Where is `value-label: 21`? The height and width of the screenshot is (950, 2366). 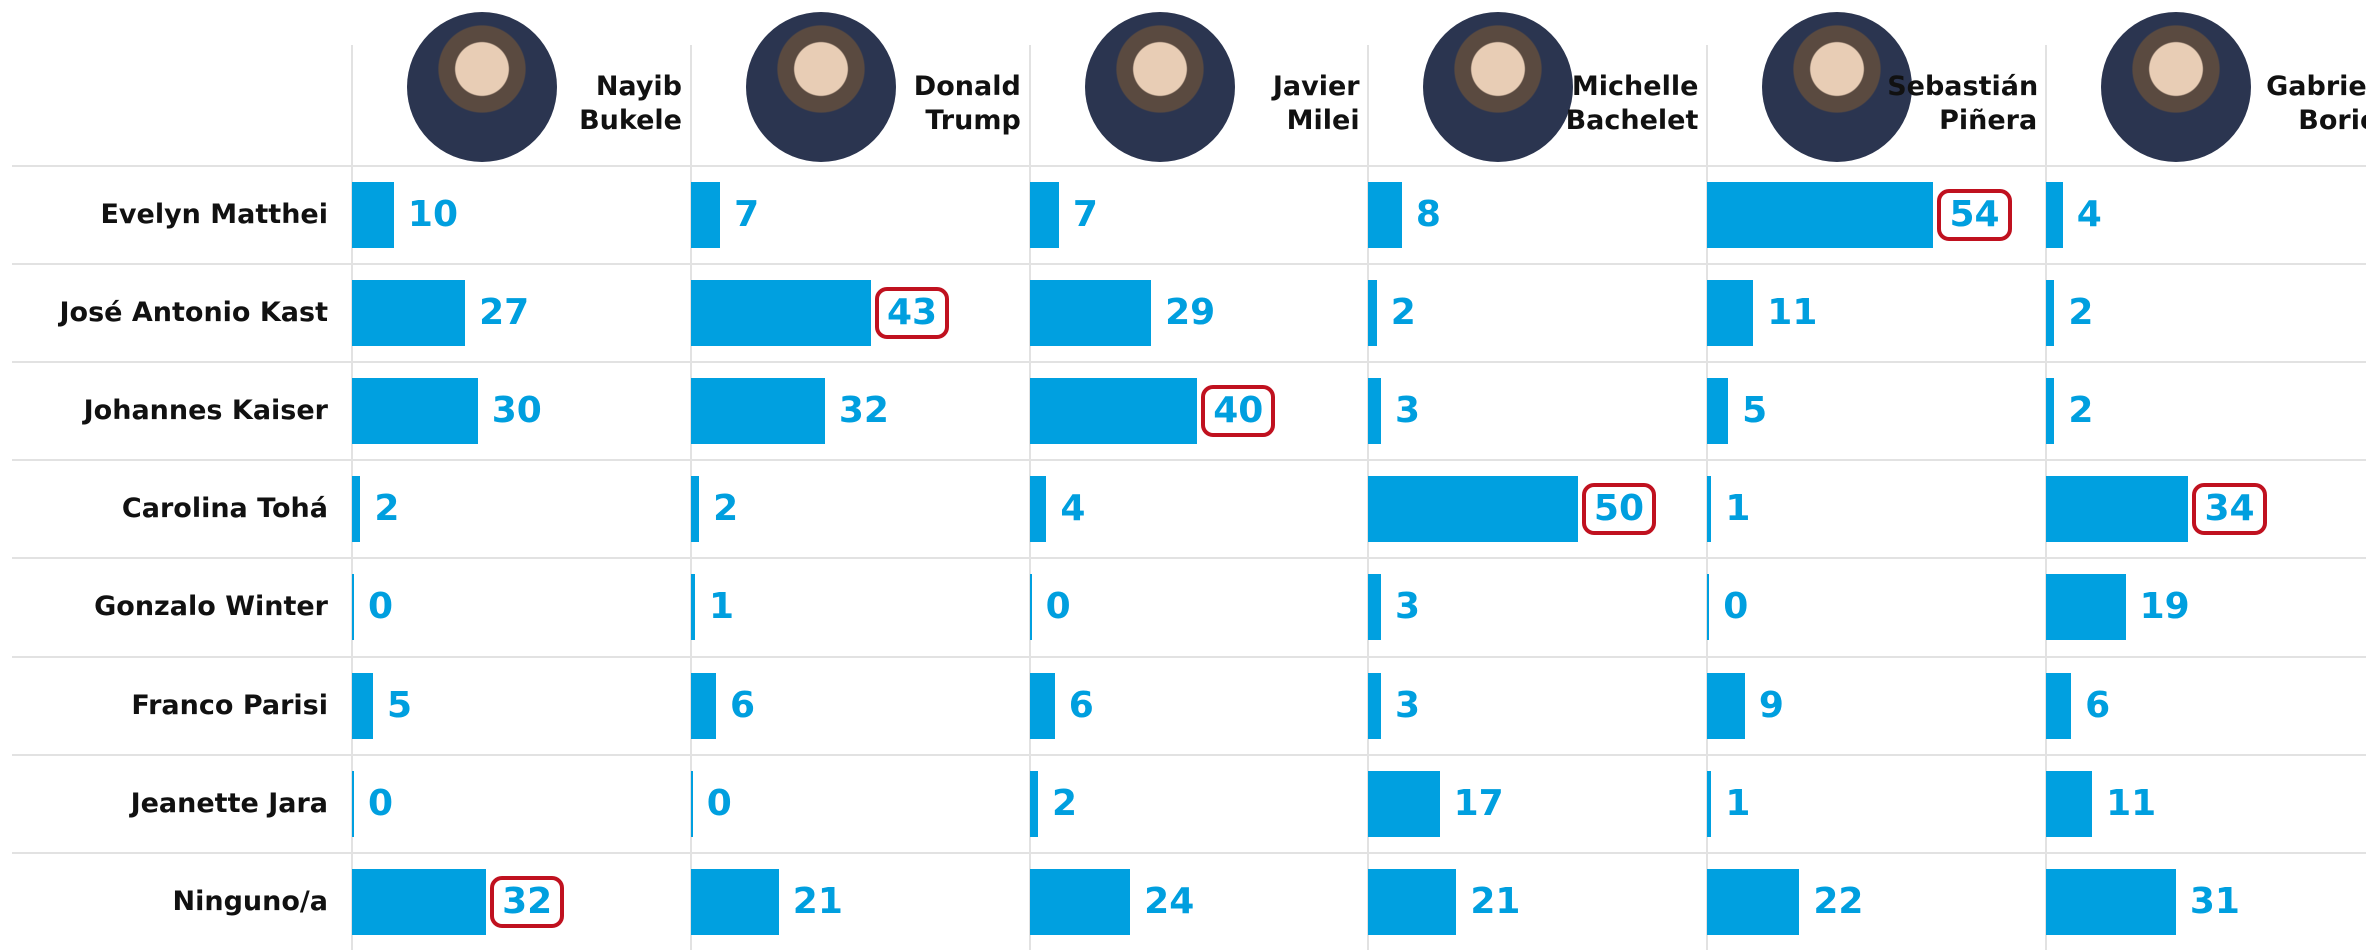
value-label: 21 is located at coordinates (1495, 901).